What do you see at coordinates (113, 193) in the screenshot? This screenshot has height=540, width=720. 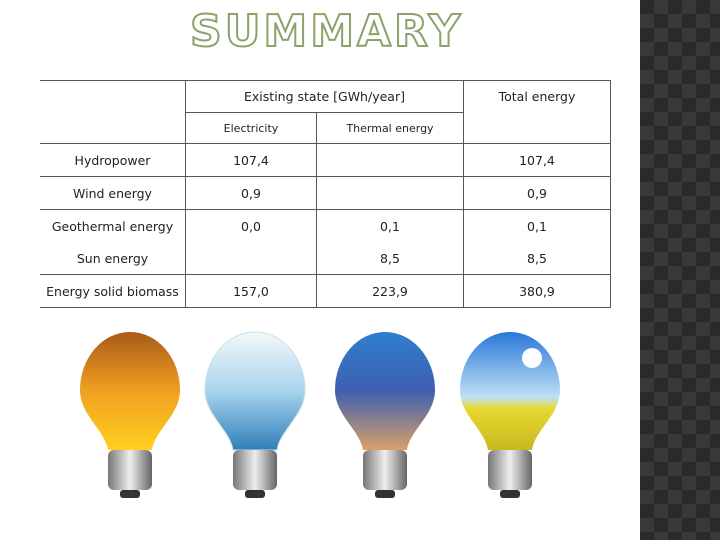 I see `row-label: Wind energy` at bounding box center [113, 193].